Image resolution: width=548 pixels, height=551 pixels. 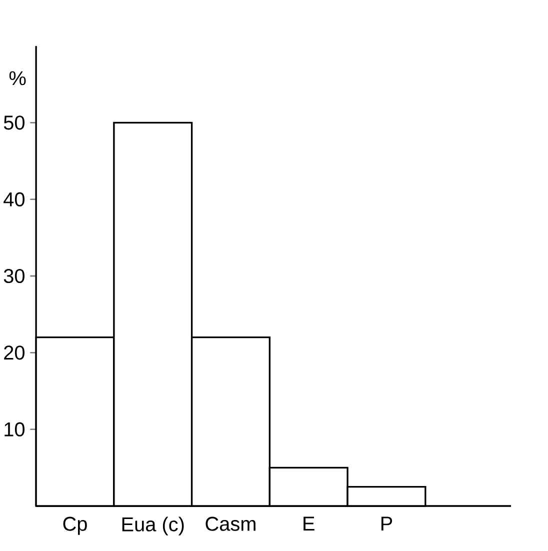 I want to click on x-tick-label: P, so click(x=386, y=523).